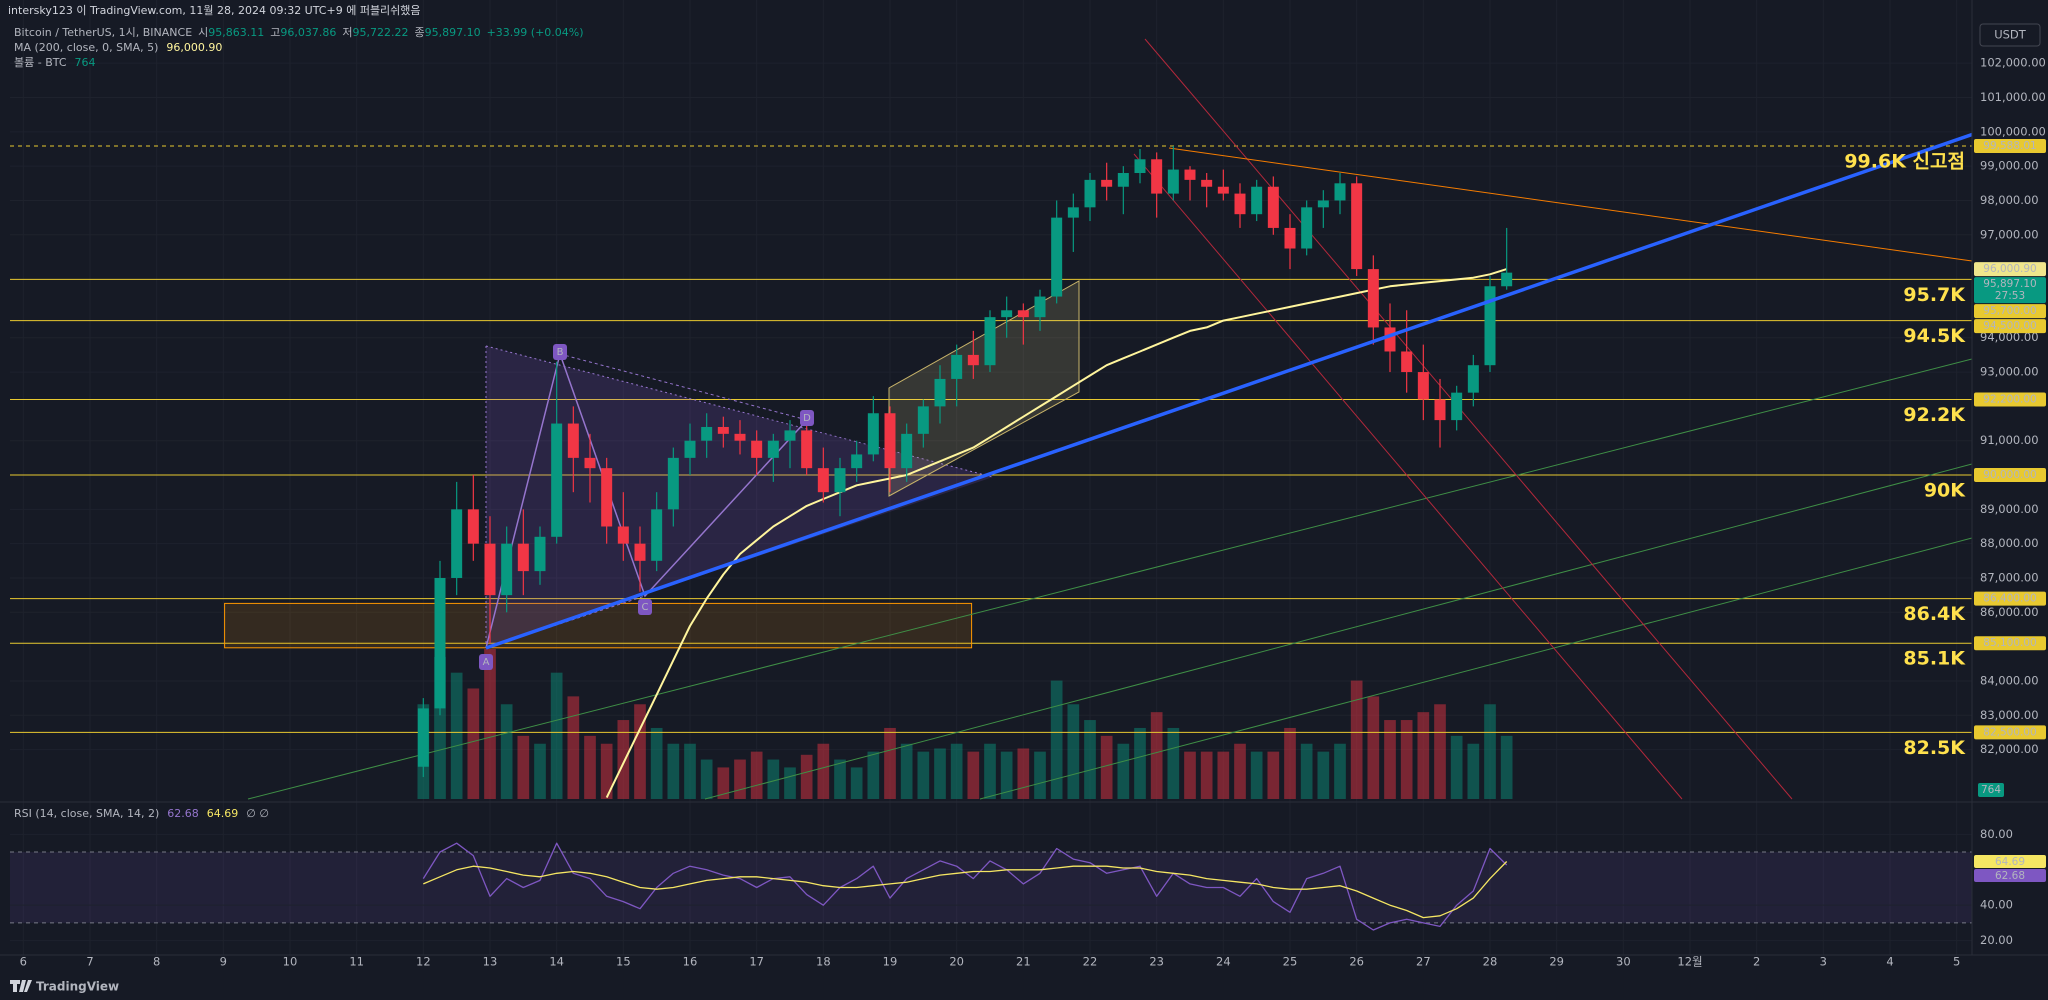  Describe the element at coordinates (2009, 440) in the screenshot. I see `y-tick-label: 91,000.00` at that location.